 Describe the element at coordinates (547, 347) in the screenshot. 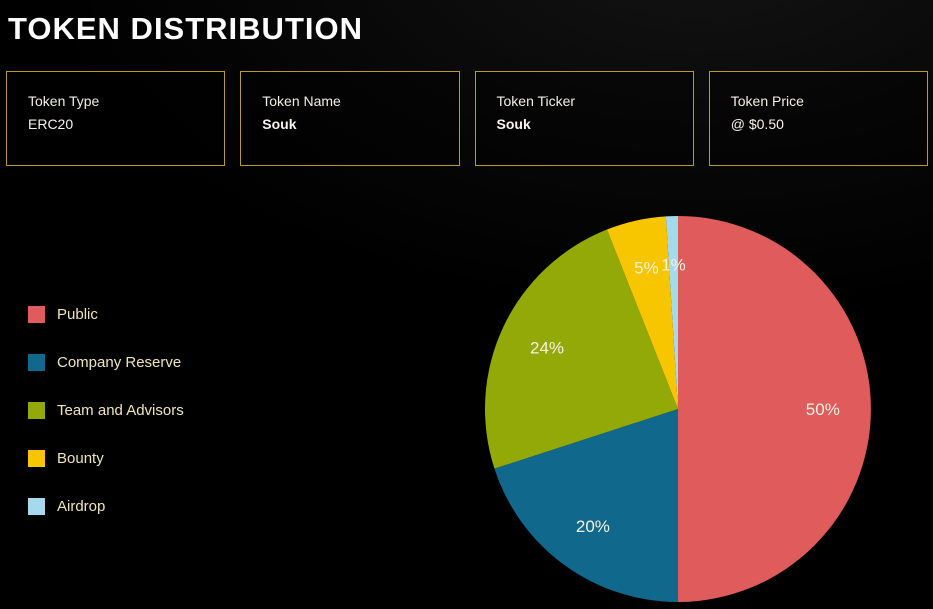

I see `pie-label-team-and-advisors: 24%` at that location.